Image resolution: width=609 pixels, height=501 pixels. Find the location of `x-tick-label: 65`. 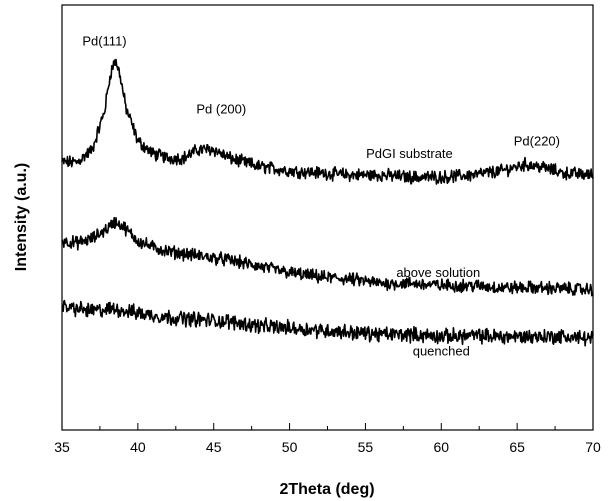

x-tick-label: 65 is located at coordinates (517, 447).